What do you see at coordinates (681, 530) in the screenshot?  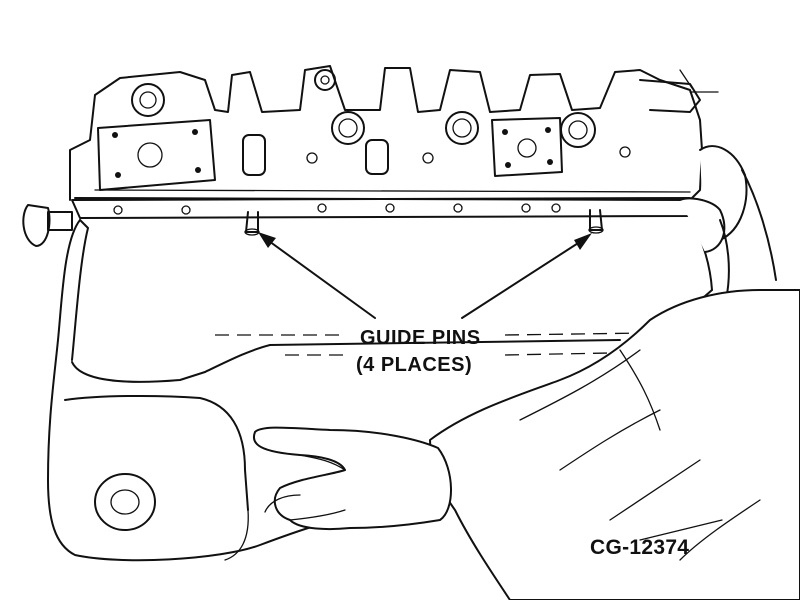 I see `leader-line` at bounding box center [681, 530].